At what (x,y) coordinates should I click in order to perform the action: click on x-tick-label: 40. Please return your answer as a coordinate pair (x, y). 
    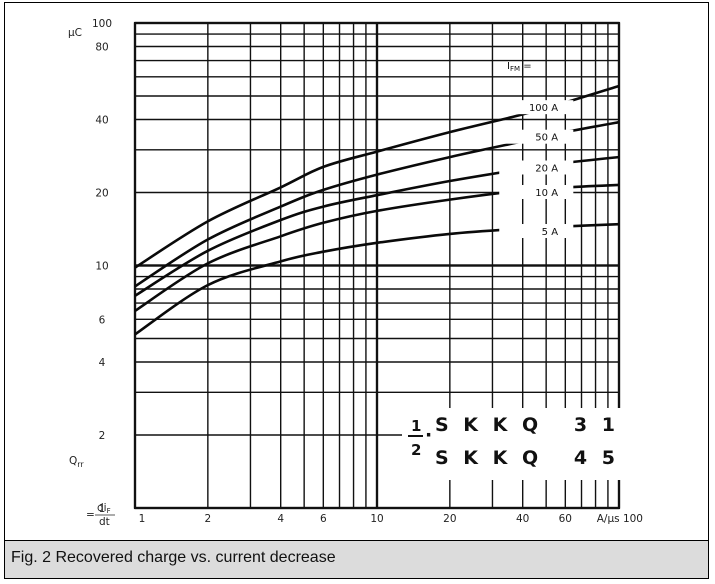
    Looking at the image, I should click on (522, 519).